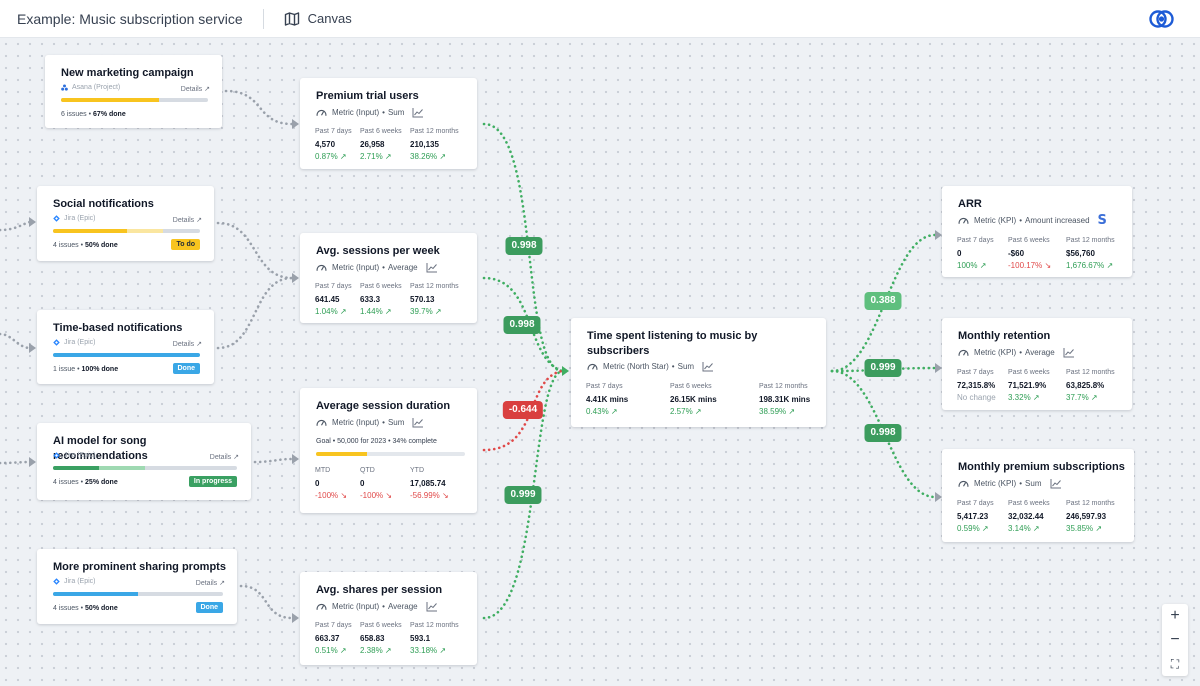 Image resolution: width=1200 pixels, height=686 pixels. What do you see at coordinates (377, 267) in the screenshot?
I see `metric-type-row: Metric (Input) • Average` at bounding box center [377, 267].